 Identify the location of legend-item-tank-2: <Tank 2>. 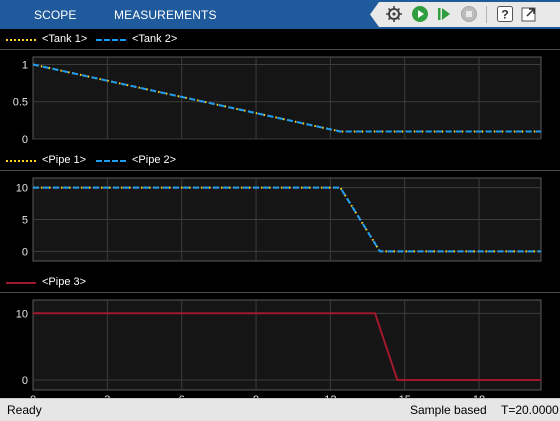
(141, 39).